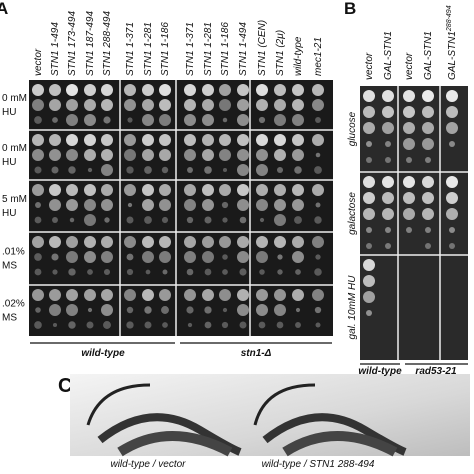 This screenshot has height=474, width=474. Describe the element at coordinates (369, 66) in the screenshot. I see `column-label: vector` at that location.